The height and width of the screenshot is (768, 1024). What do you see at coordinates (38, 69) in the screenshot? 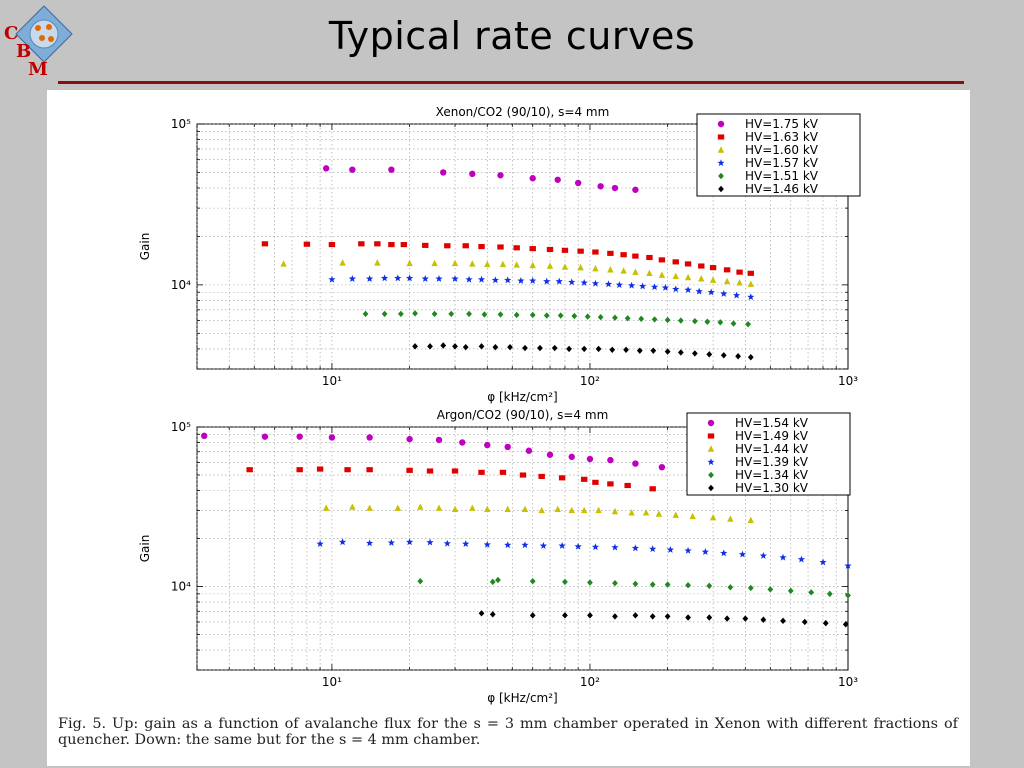
I see `logo-letter-m: M` at bounding box center [38, 69].